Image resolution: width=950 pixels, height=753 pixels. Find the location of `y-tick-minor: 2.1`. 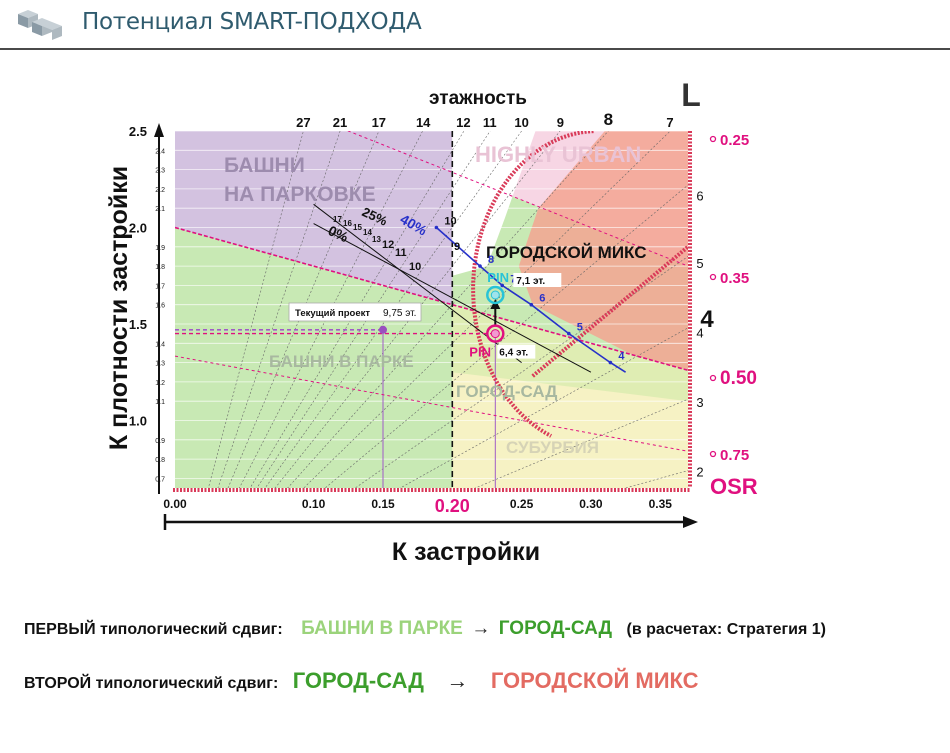

y-tick-minor: 2.1 is located at coordinates (160, 209).